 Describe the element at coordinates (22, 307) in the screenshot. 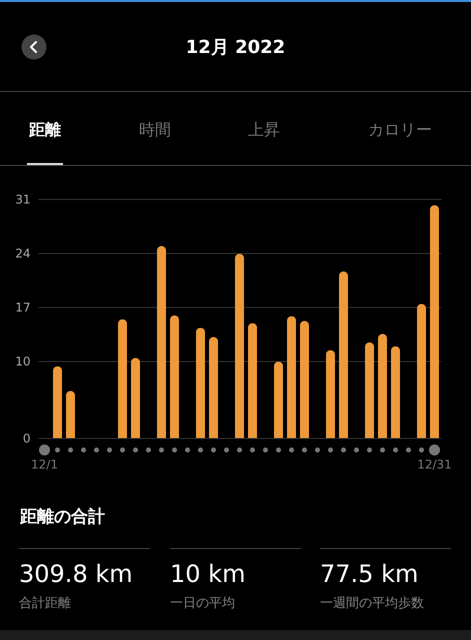

I see `y-tick-label: 17` at that location.